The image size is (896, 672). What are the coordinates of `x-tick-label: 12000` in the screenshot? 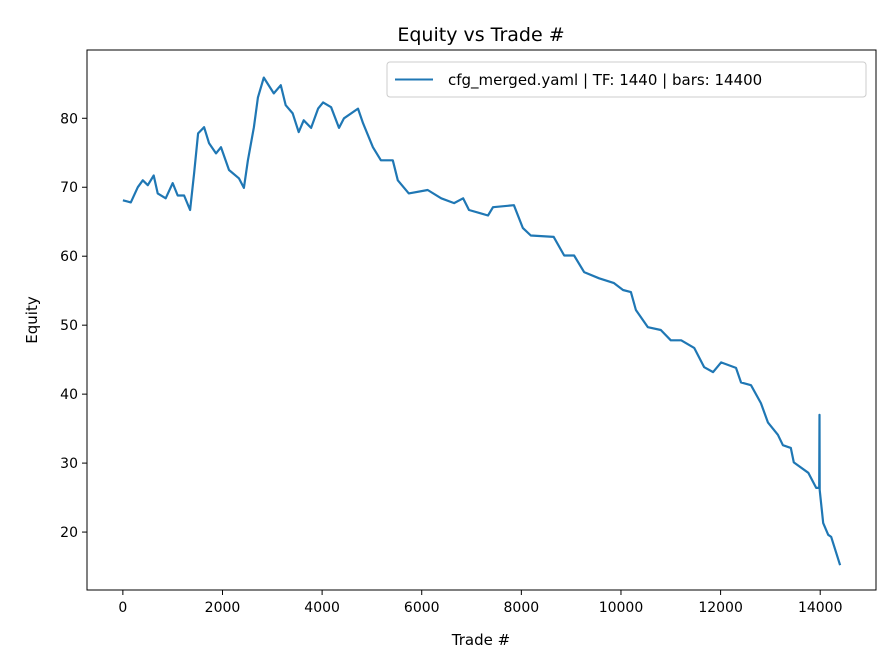 It's located at (720, 608).